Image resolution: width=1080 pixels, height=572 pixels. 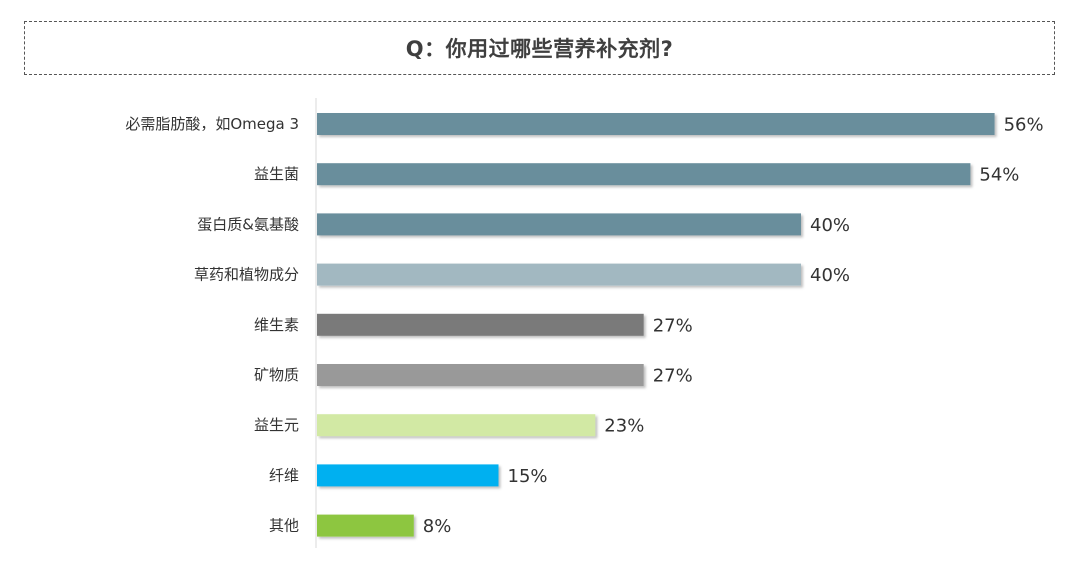 What do you see at coordinates (276, 325) in the screenshot?
I see `category-label: 维生素` at bounding box center [276, 325].